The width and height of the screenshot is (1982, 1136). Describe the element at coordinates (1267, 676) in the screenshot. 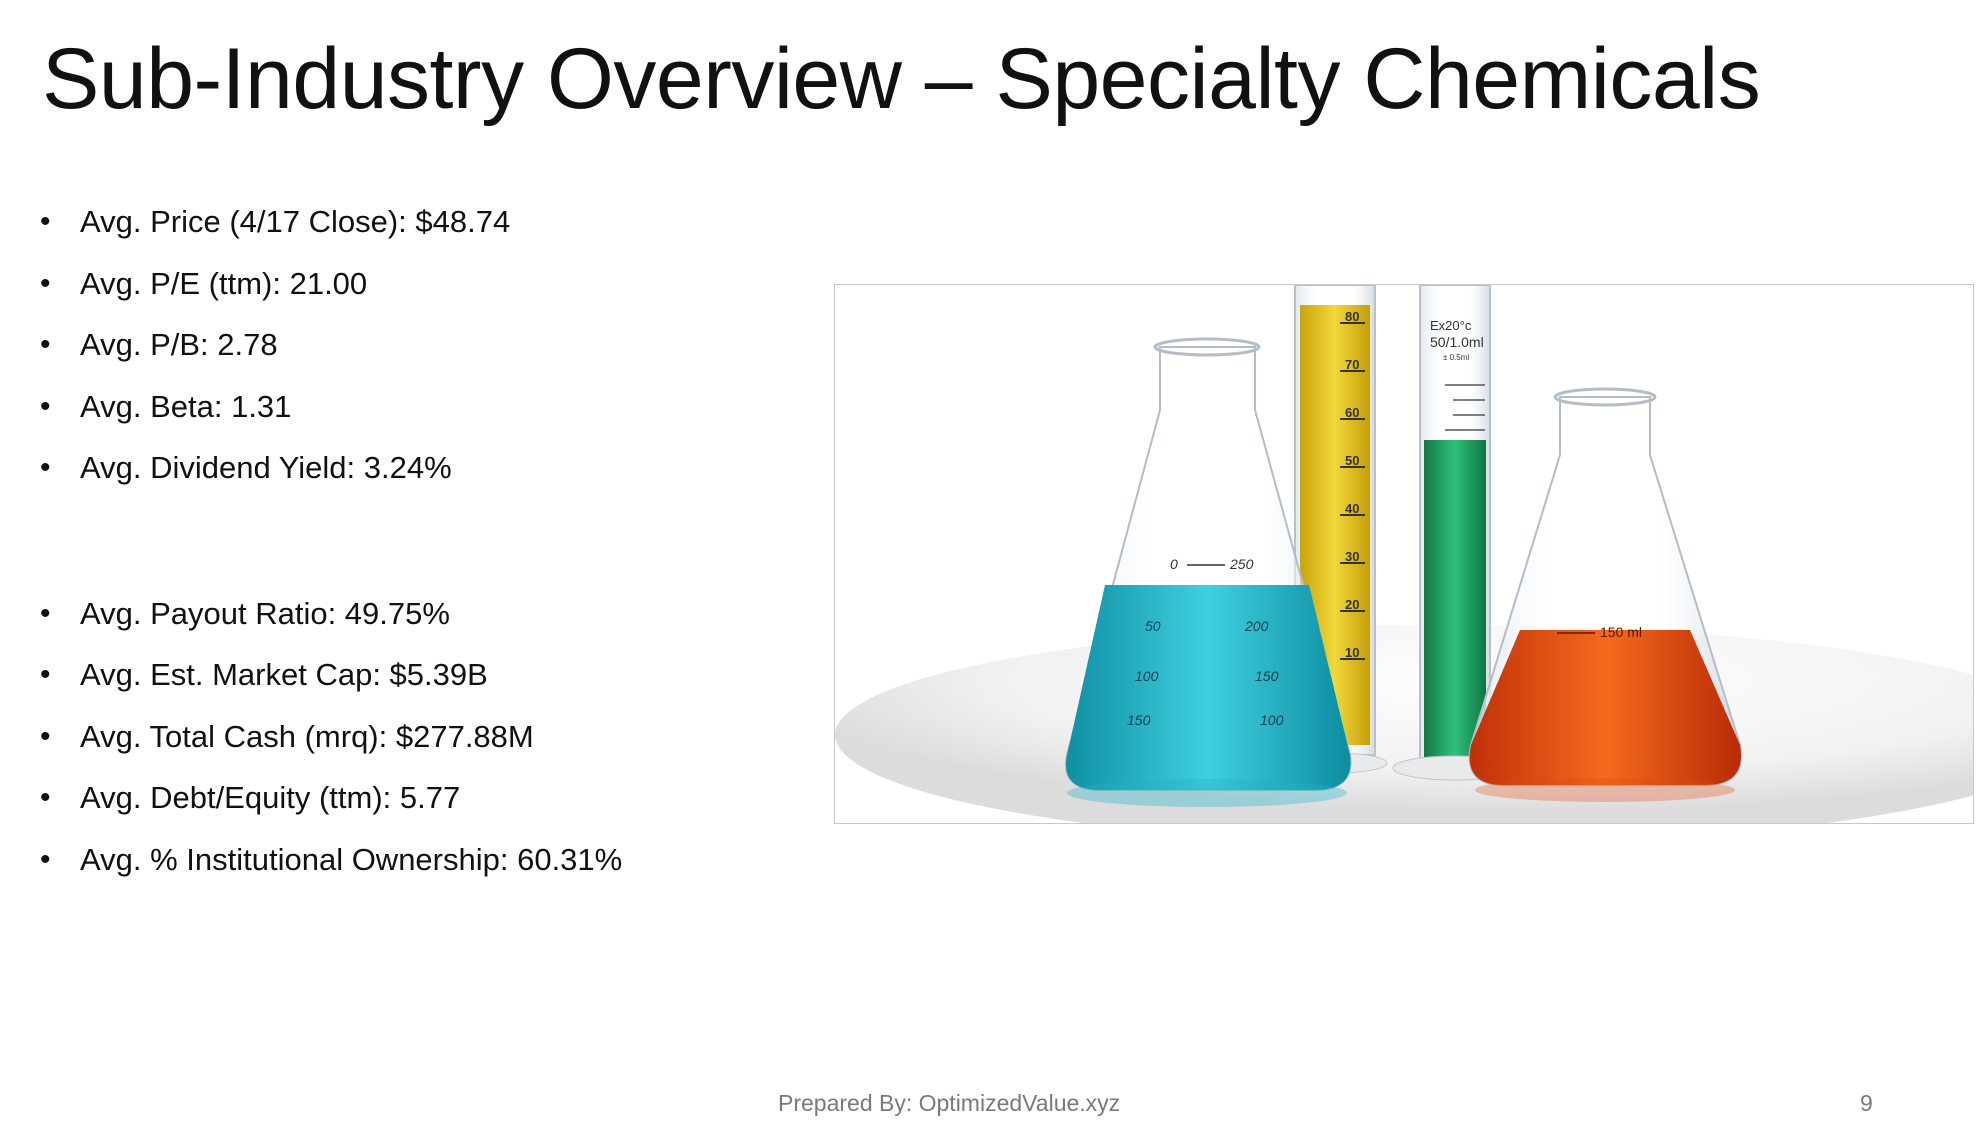

I see `flask-mark-150r: 150` at that location.